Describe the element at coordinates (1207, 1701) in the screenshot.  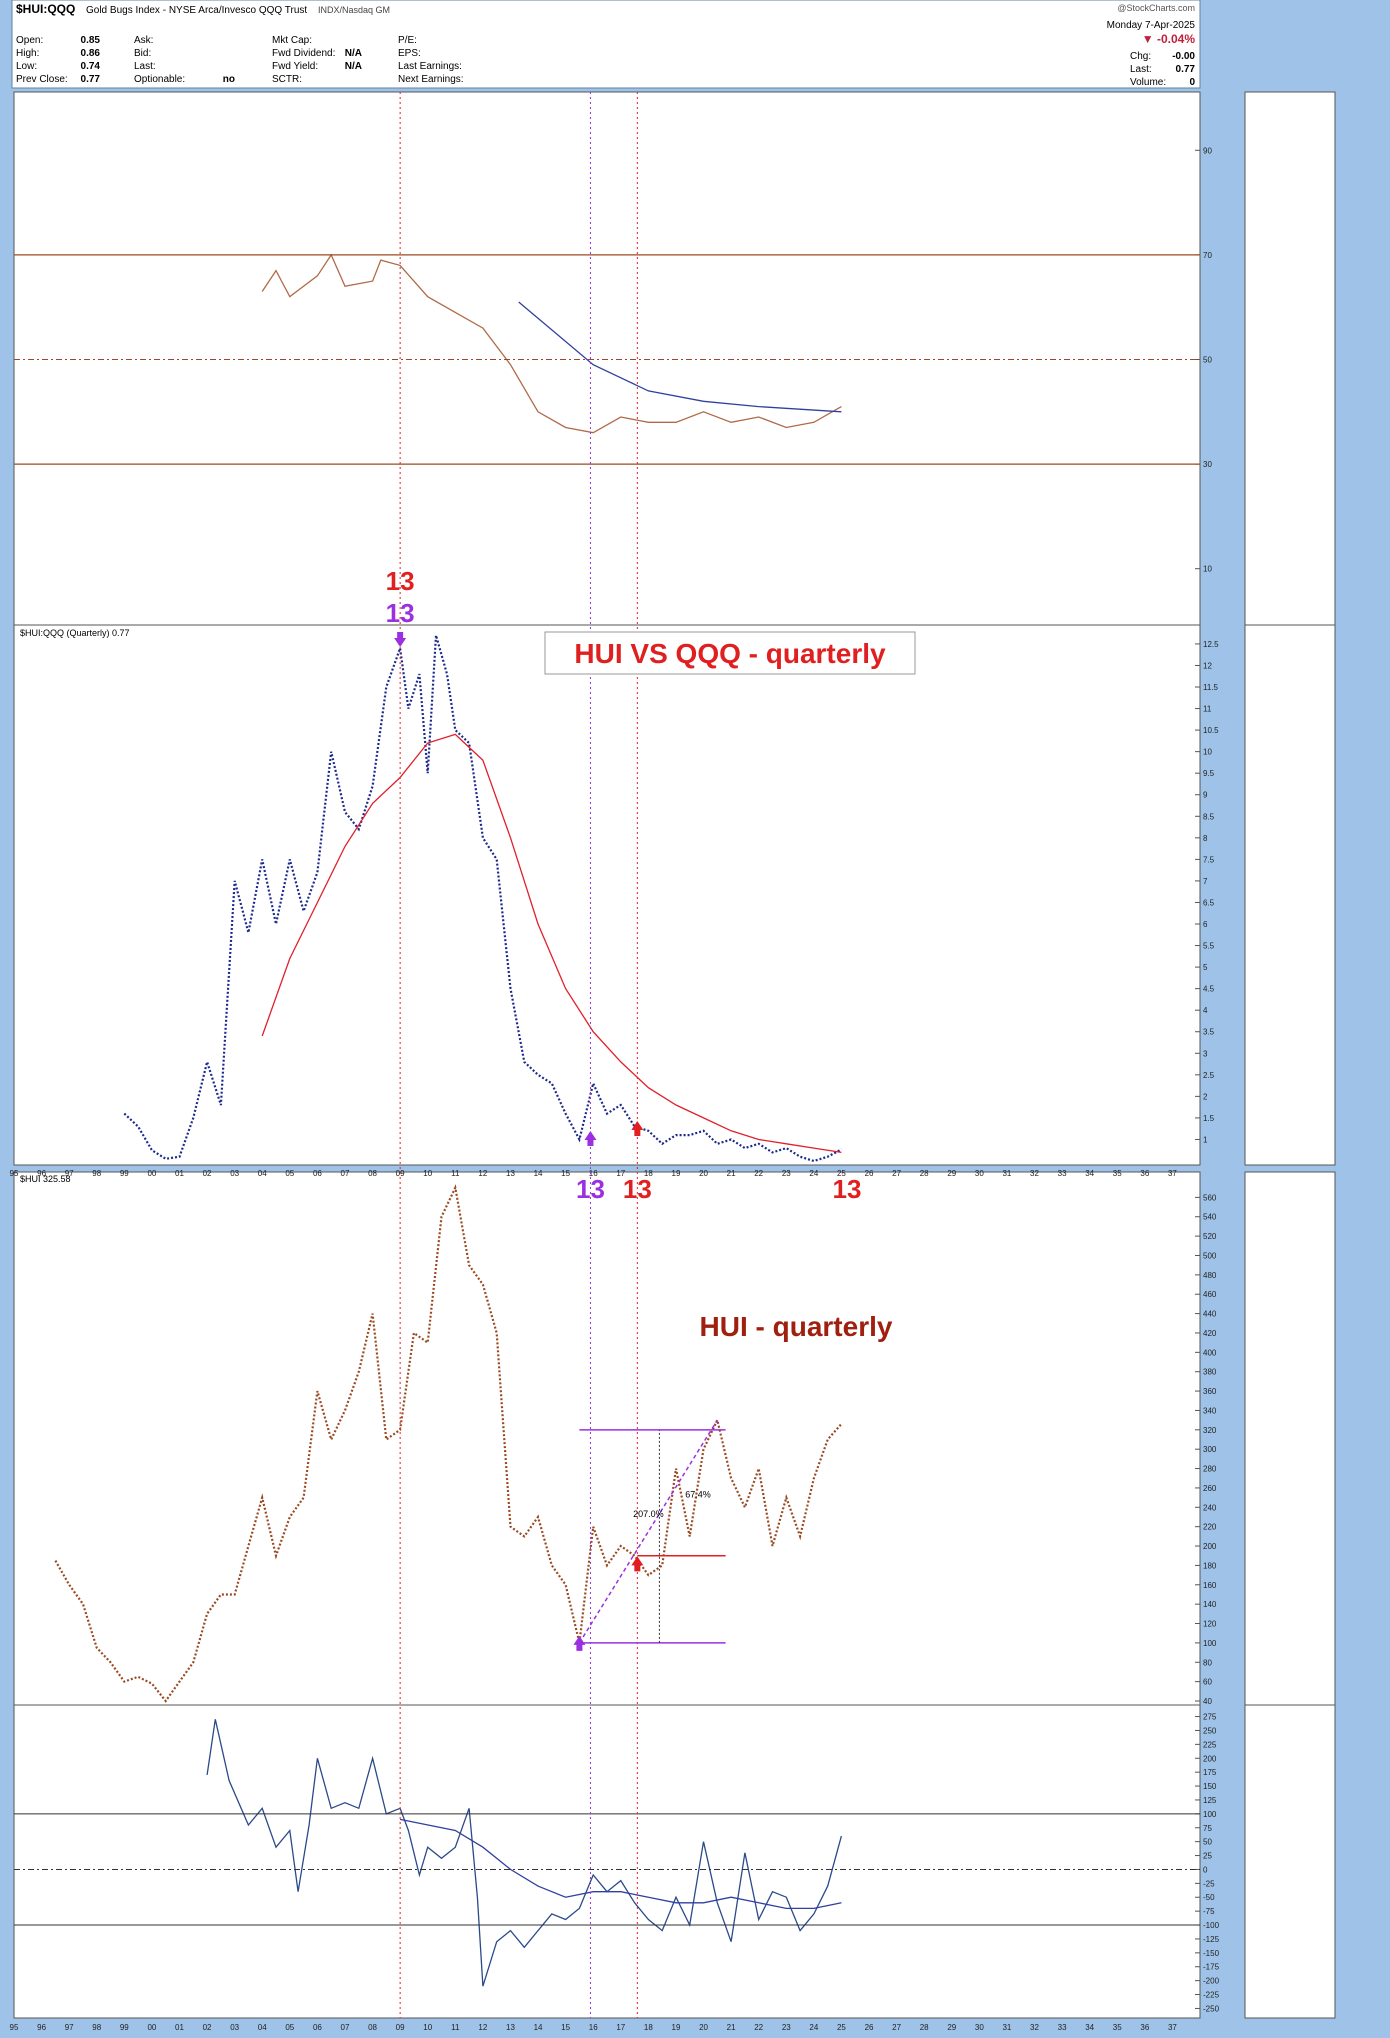
I see `y-tick-label: 40` at that location.